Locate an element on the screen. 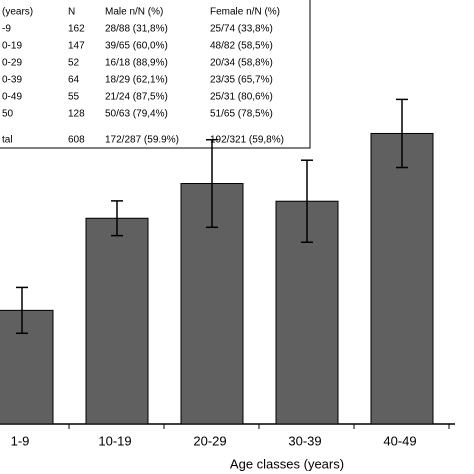  table-cell: 51/65 (78,5%) is located at coordinates (241, 114).